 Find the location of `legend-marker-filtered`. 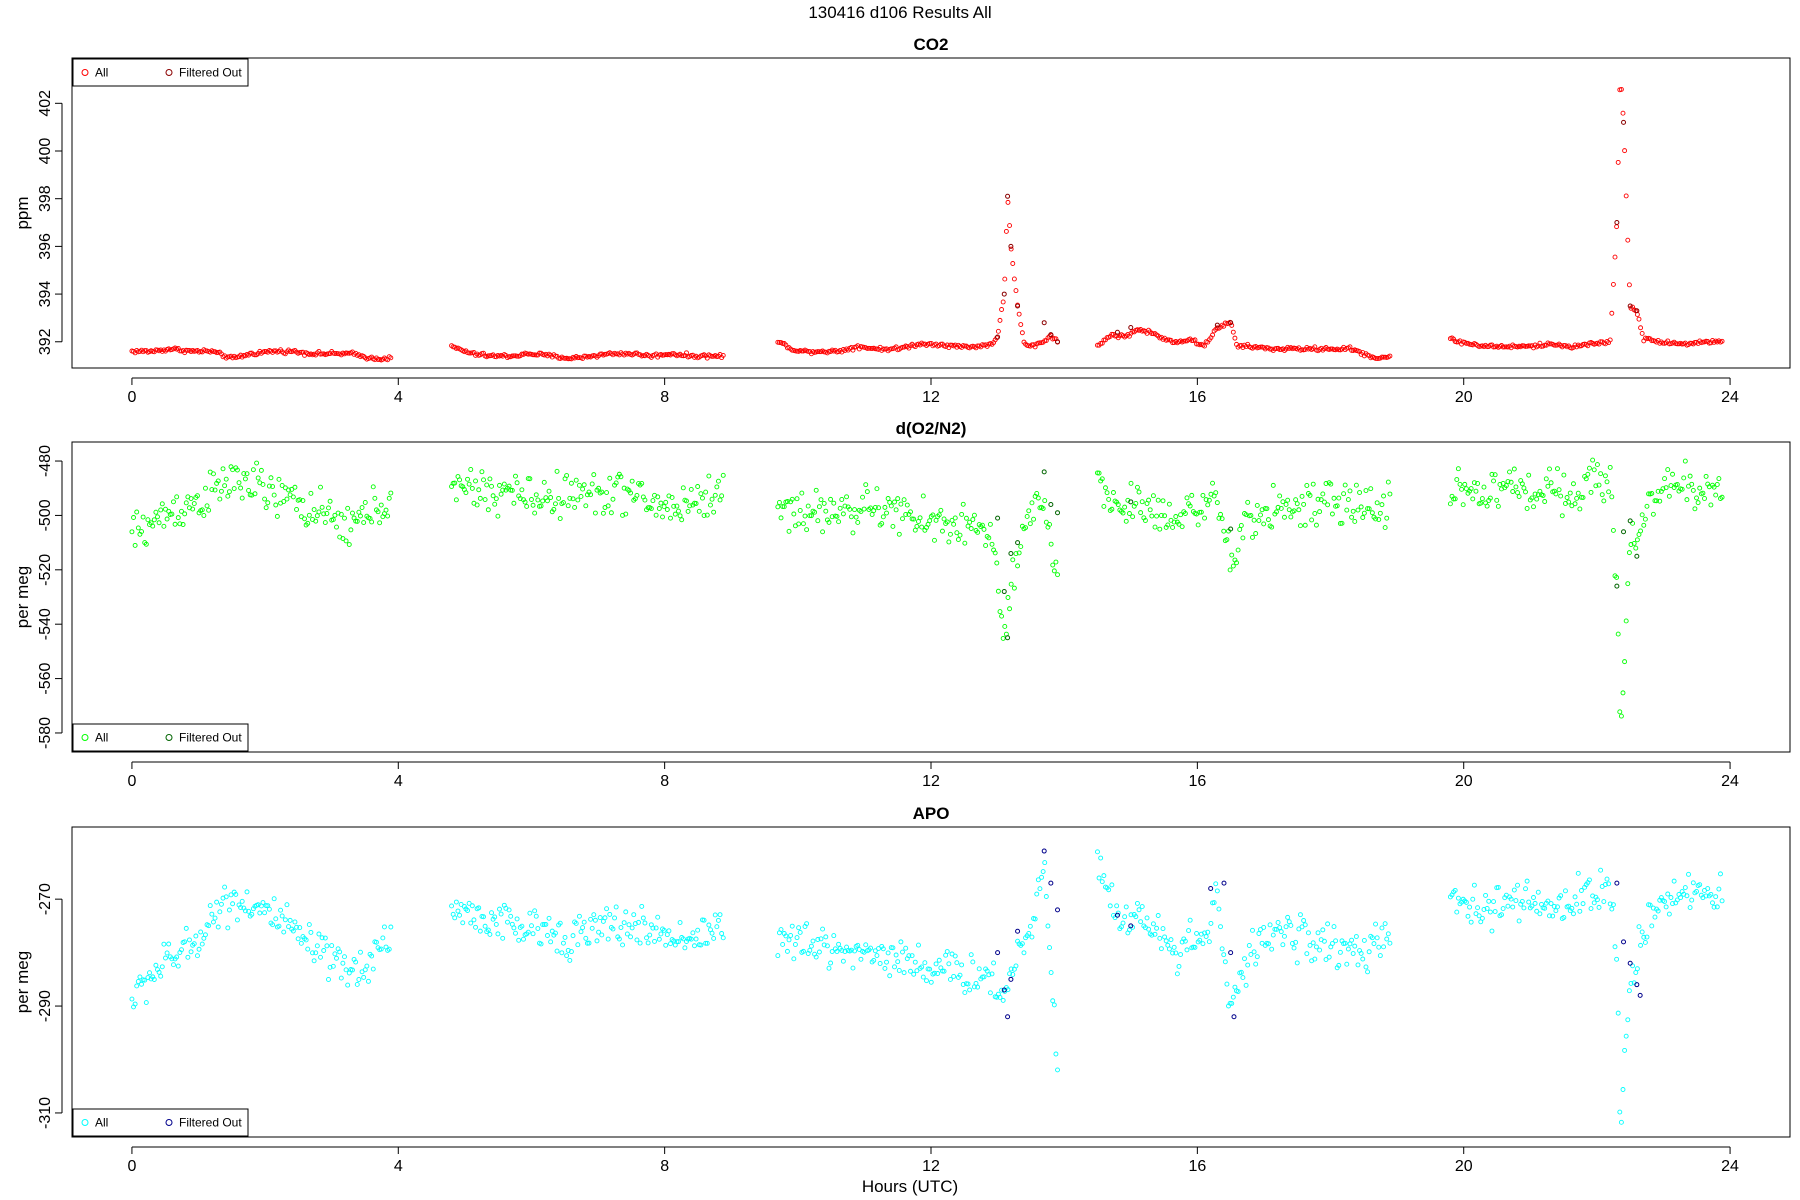

legend-marker-filtered is located at coordinates (169, 72).